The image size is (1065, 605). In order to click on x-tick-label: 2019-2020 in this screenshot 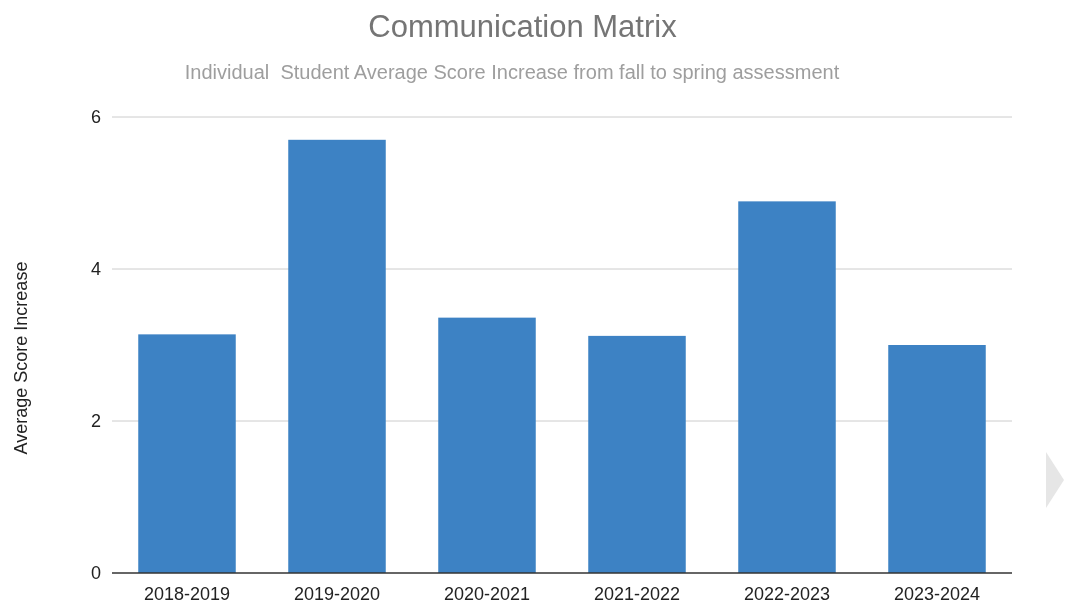, I will do `click(337, 594)`.